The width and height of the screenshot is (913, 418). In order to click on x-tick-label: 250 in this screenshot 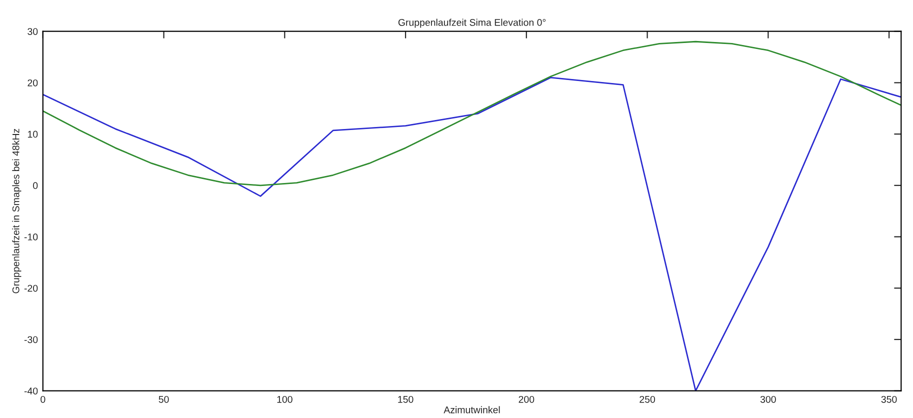, I will do `click(648, 399)`.